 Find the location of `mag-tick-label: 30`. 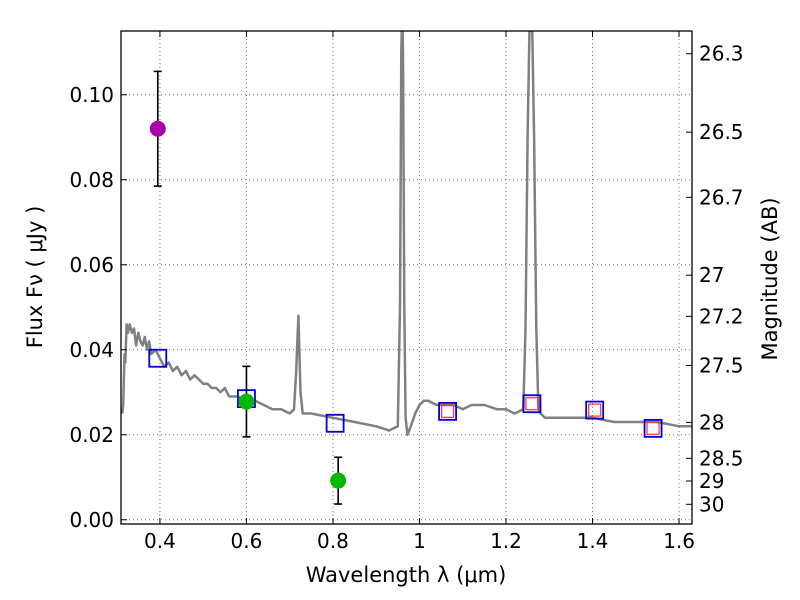

mag-tick-label: 30 is located at coordinates (711, 504).